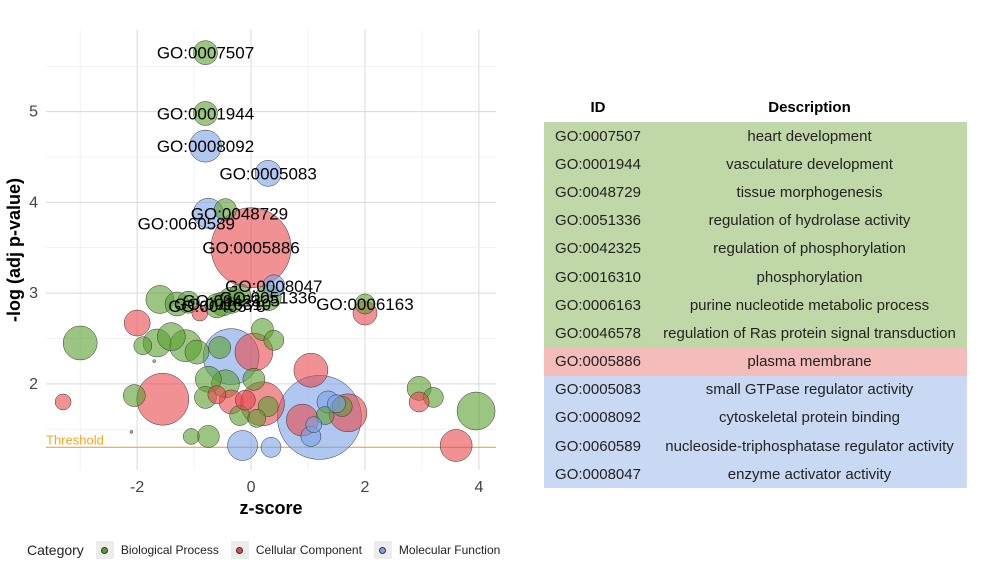 This screenshot has height=576, width=1008. What do you see at coordinates (251, 487) in the screenshot?
I see `x-tick-label: 0` at bounding box center [251, 487].